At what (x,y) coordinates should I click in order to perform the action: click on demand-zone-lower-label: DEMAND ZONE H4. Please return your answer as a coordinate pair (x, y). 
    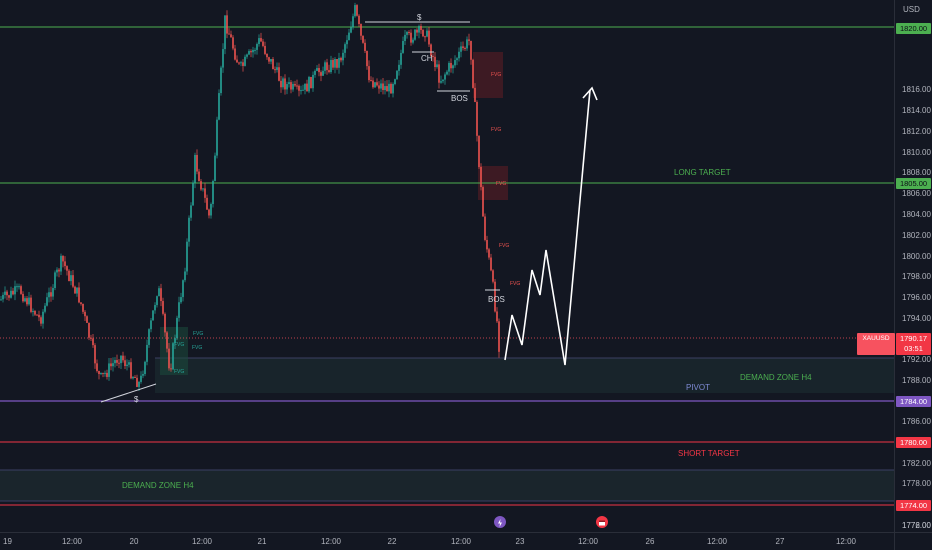
    Looking at the image, I should click on (158, 485).